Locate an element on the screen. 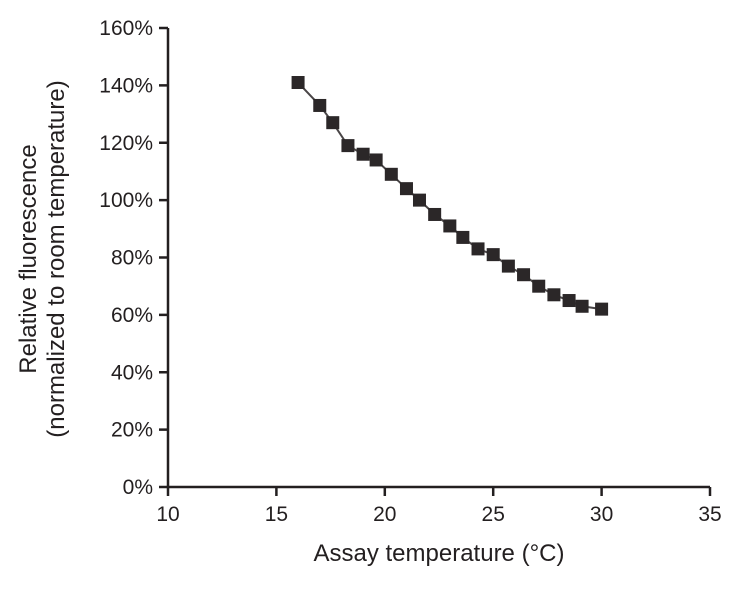  x-tick-label: 15 is located at coordinates (276, 514).